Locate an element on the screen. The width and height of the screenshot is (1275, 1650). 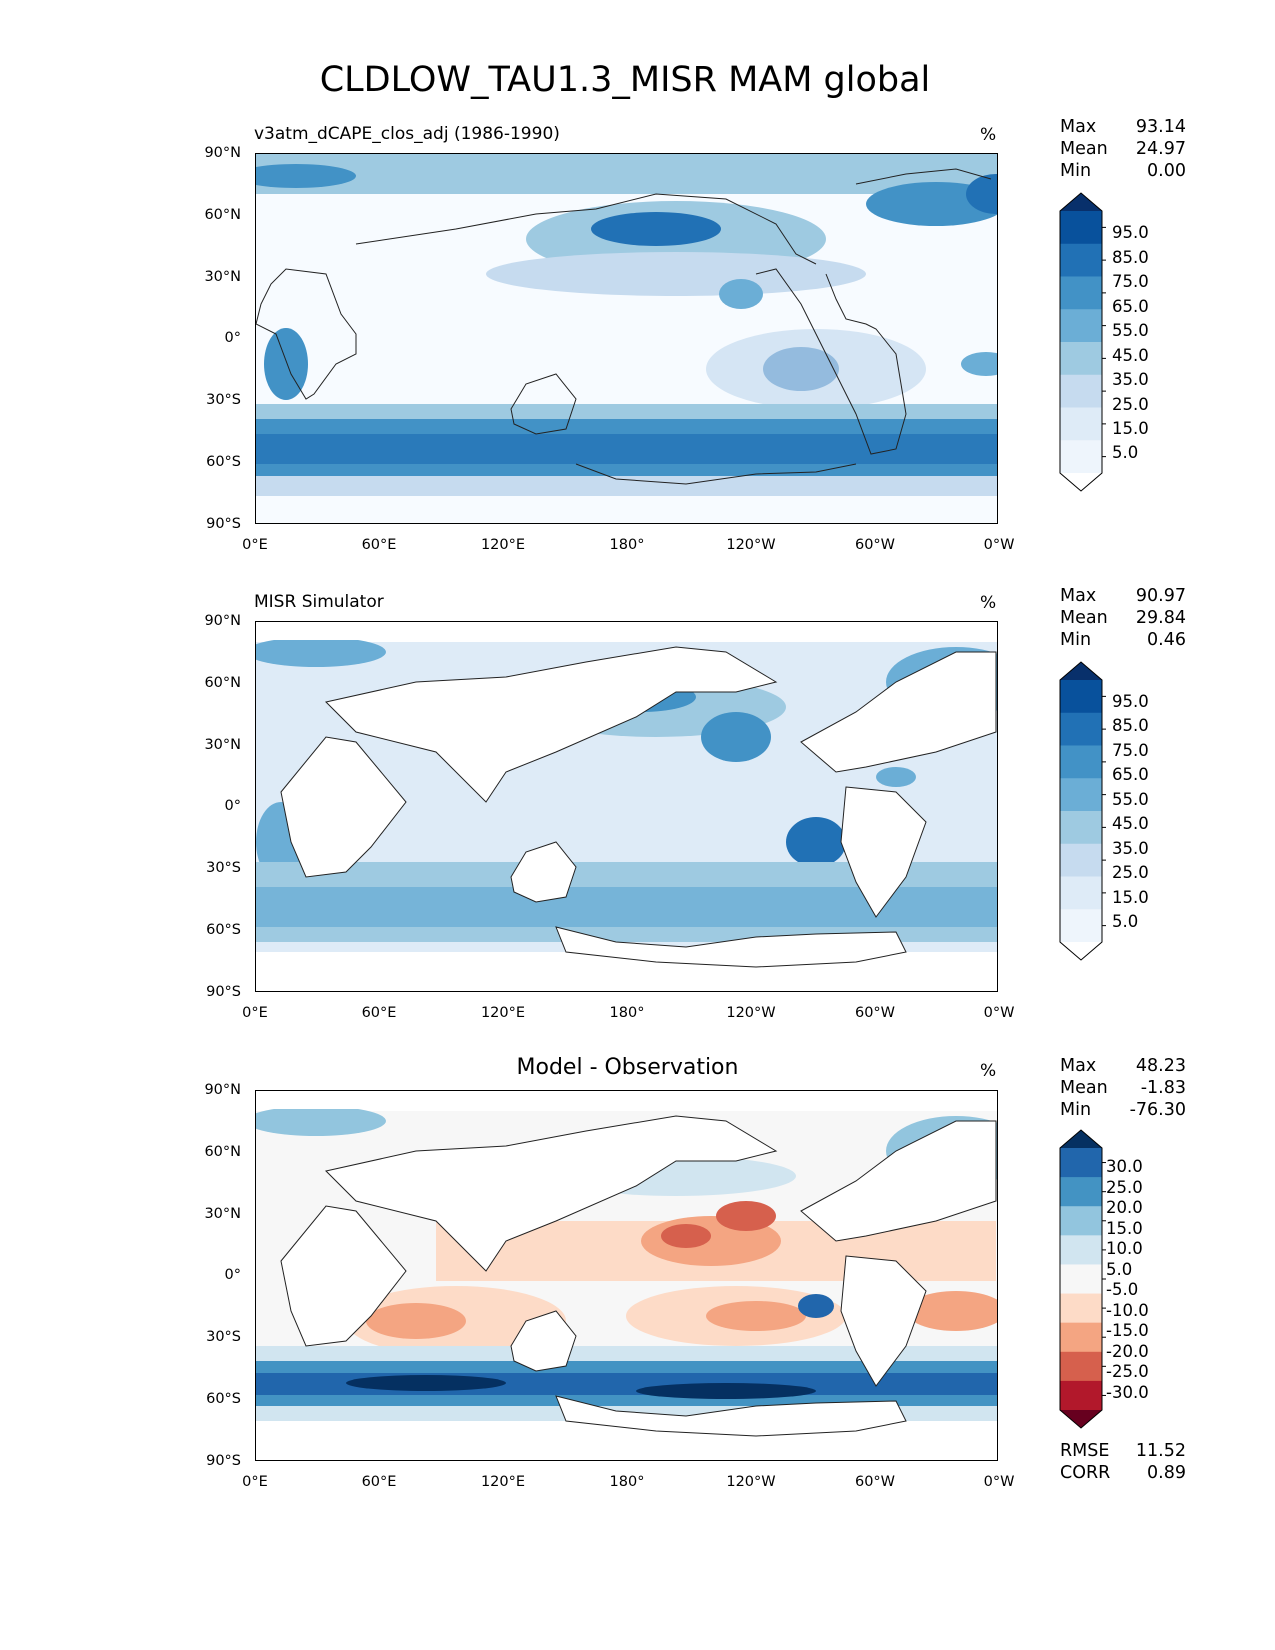
stat-value: 48.23 is located at coordinates (1160, 1066).